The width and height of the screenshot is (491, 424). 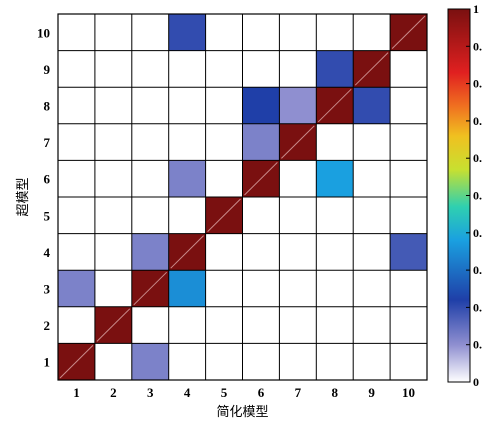 I want to click on heatmap-cell-x9-y3, so click(x=372, y=288).